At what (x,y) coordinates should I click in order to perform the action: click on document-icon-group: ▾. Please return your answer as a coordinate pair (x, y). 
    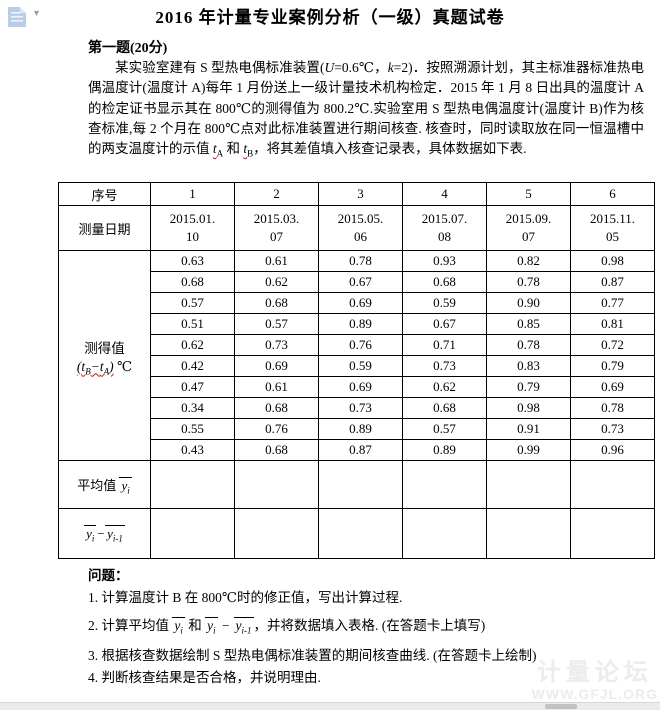
    Looking at the image, I should click on (23, 17).